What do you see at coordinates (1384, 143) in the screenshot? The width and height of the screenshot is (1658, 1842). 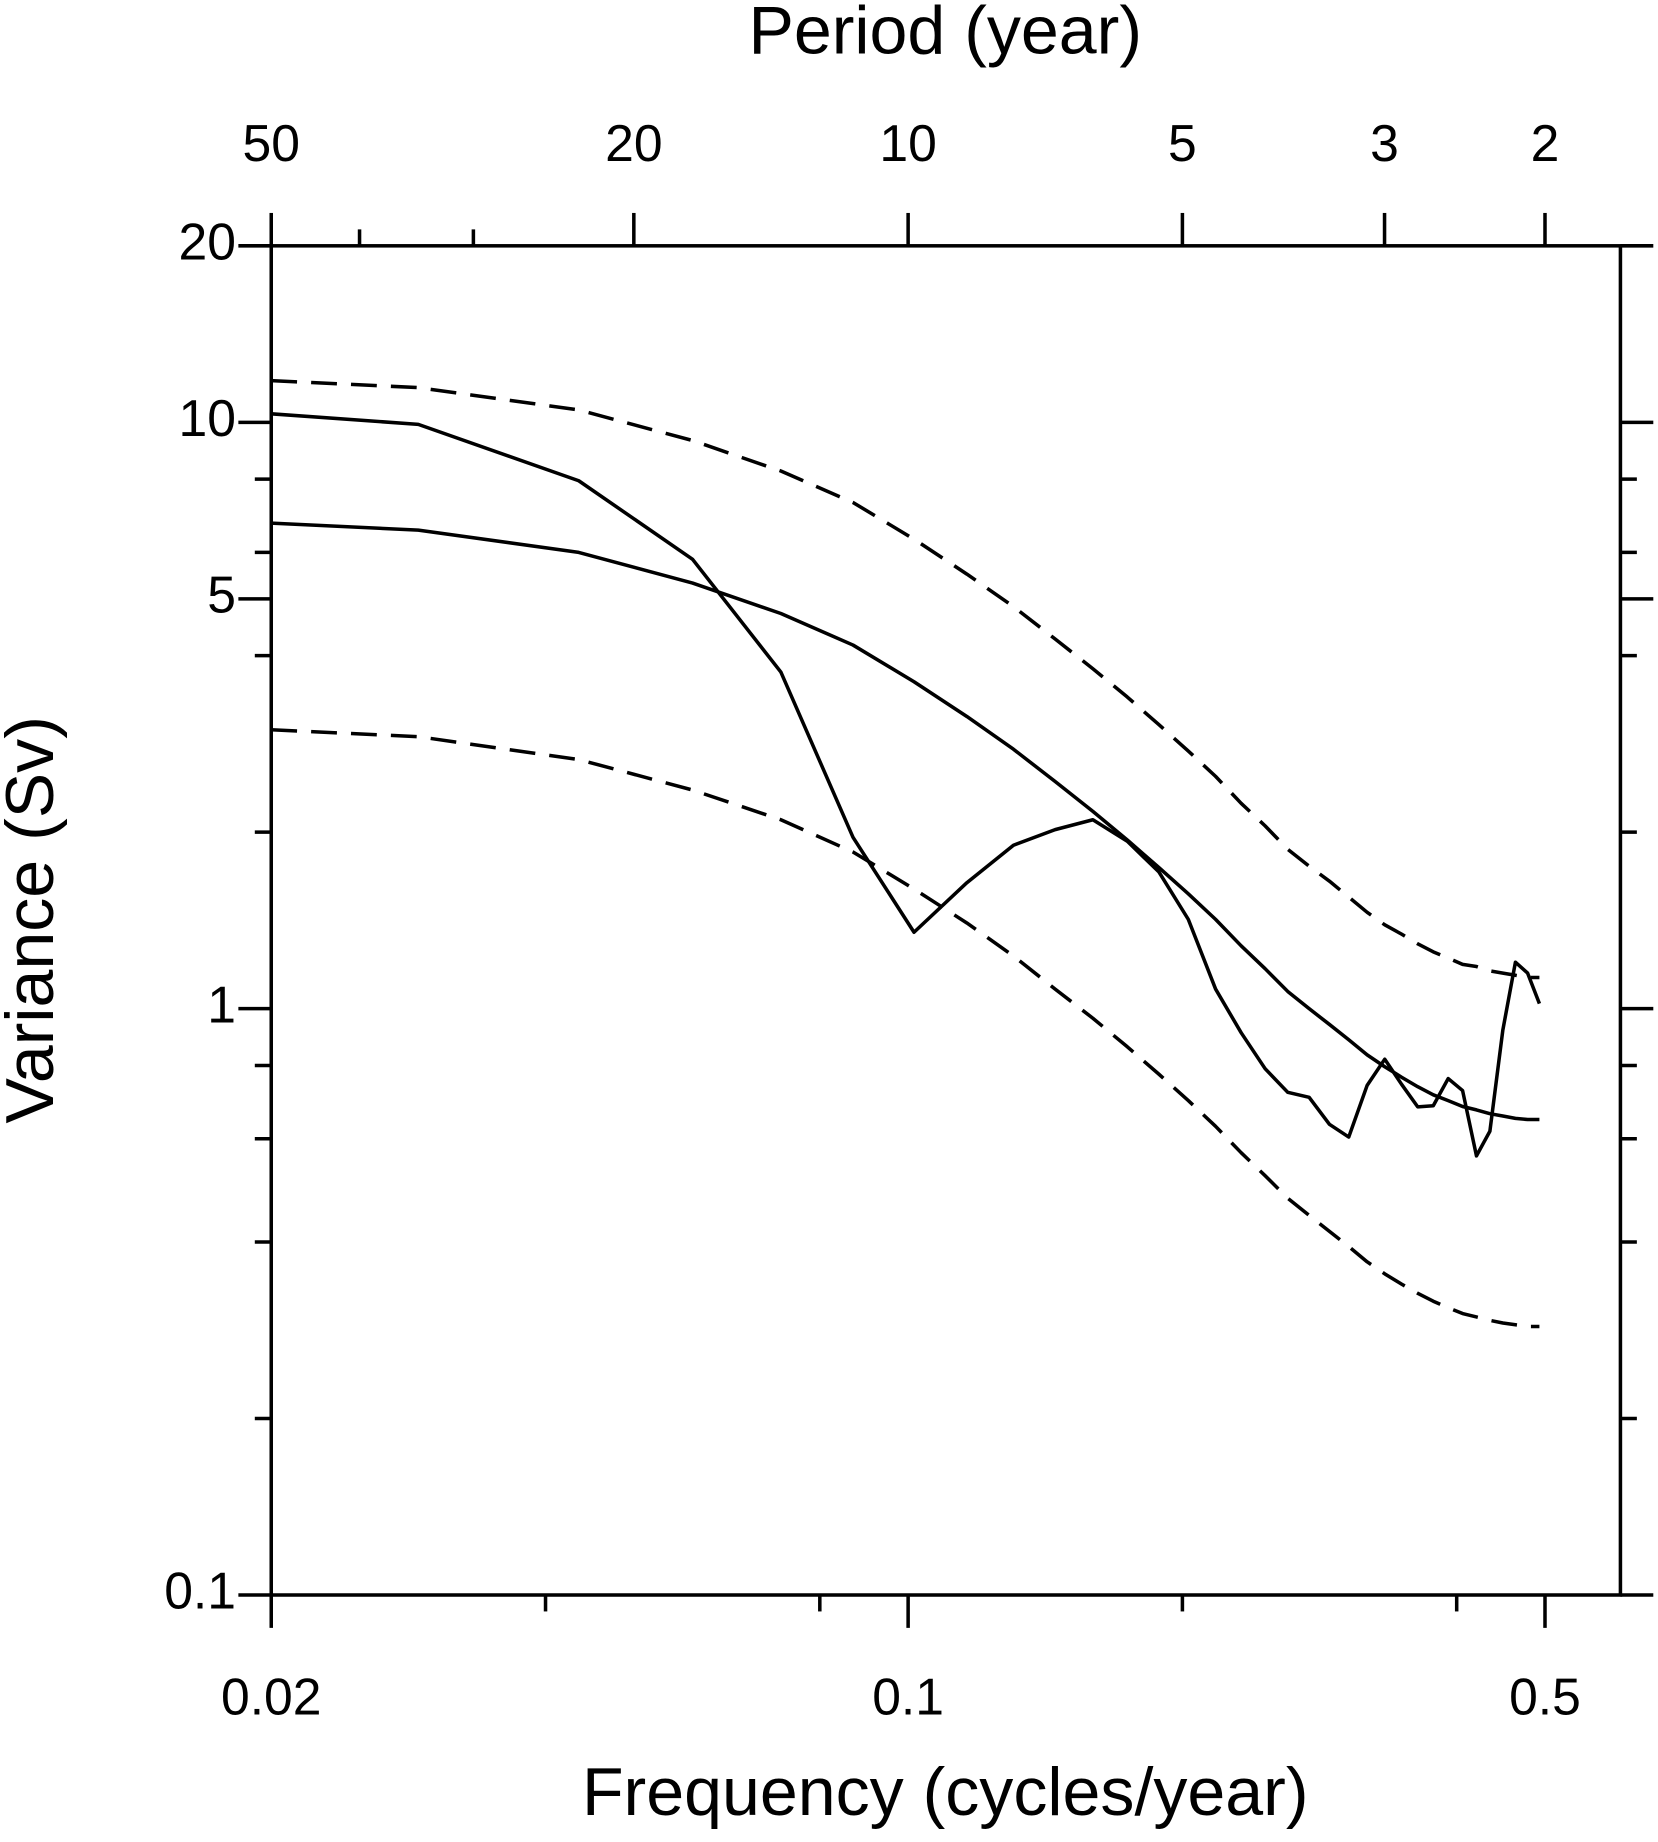 I see `x2-tick-label: 3` at bounding box center [1384, 143].